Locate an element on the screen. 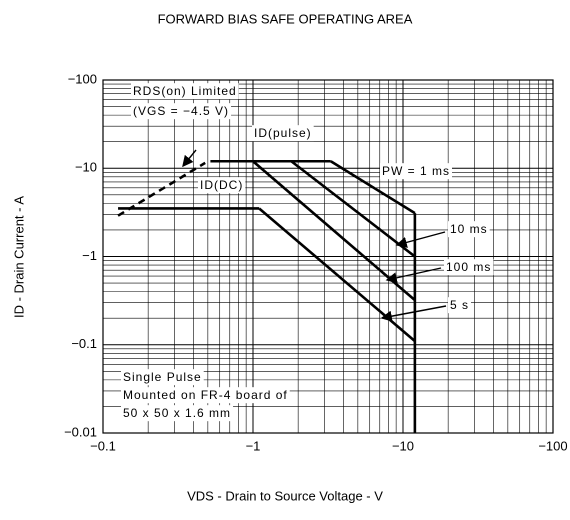 Image resolution: width=570 pixels, height=520 pixels. y-tick-label: −0.01 is located at coordinates (80, 431).